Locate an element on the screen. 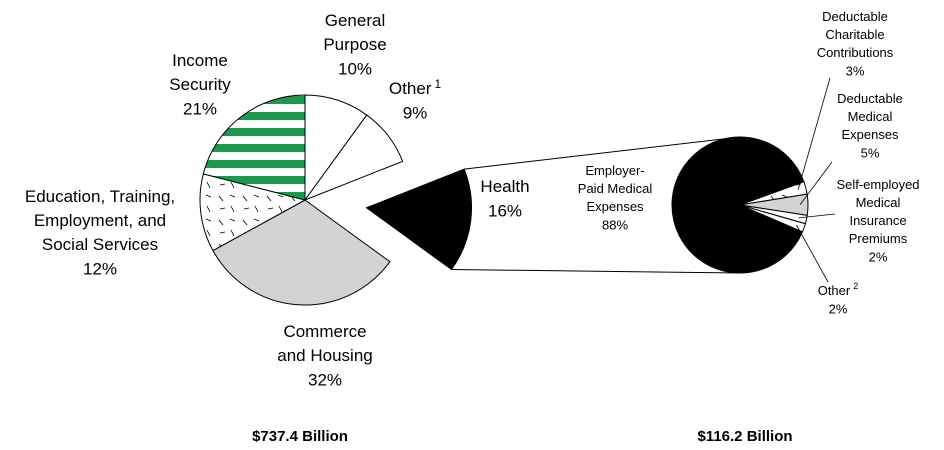 The image size is (944, 450). slice-label: Education, Training, is located at coordinates (100, 196).